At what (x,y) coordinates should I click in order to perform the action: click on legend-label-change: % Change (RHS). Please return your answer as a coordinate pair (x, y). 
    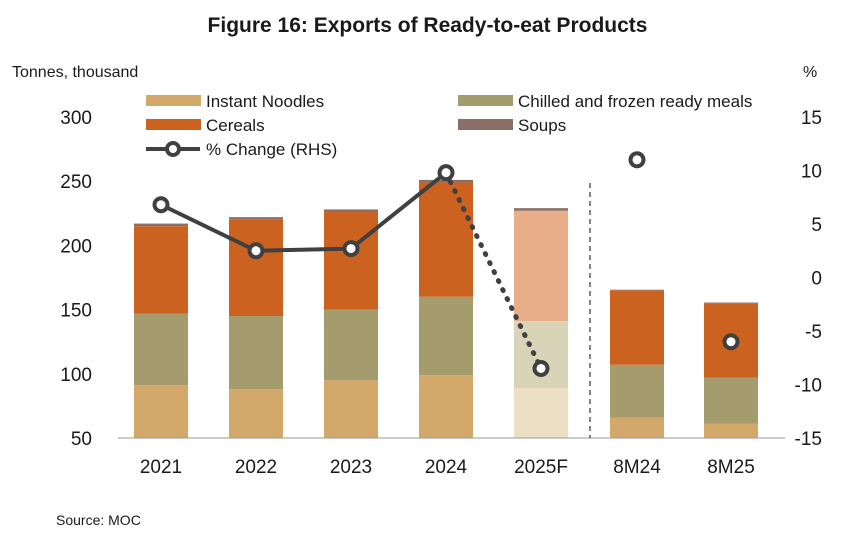
    Looking at the image, I should click on (271, 149).